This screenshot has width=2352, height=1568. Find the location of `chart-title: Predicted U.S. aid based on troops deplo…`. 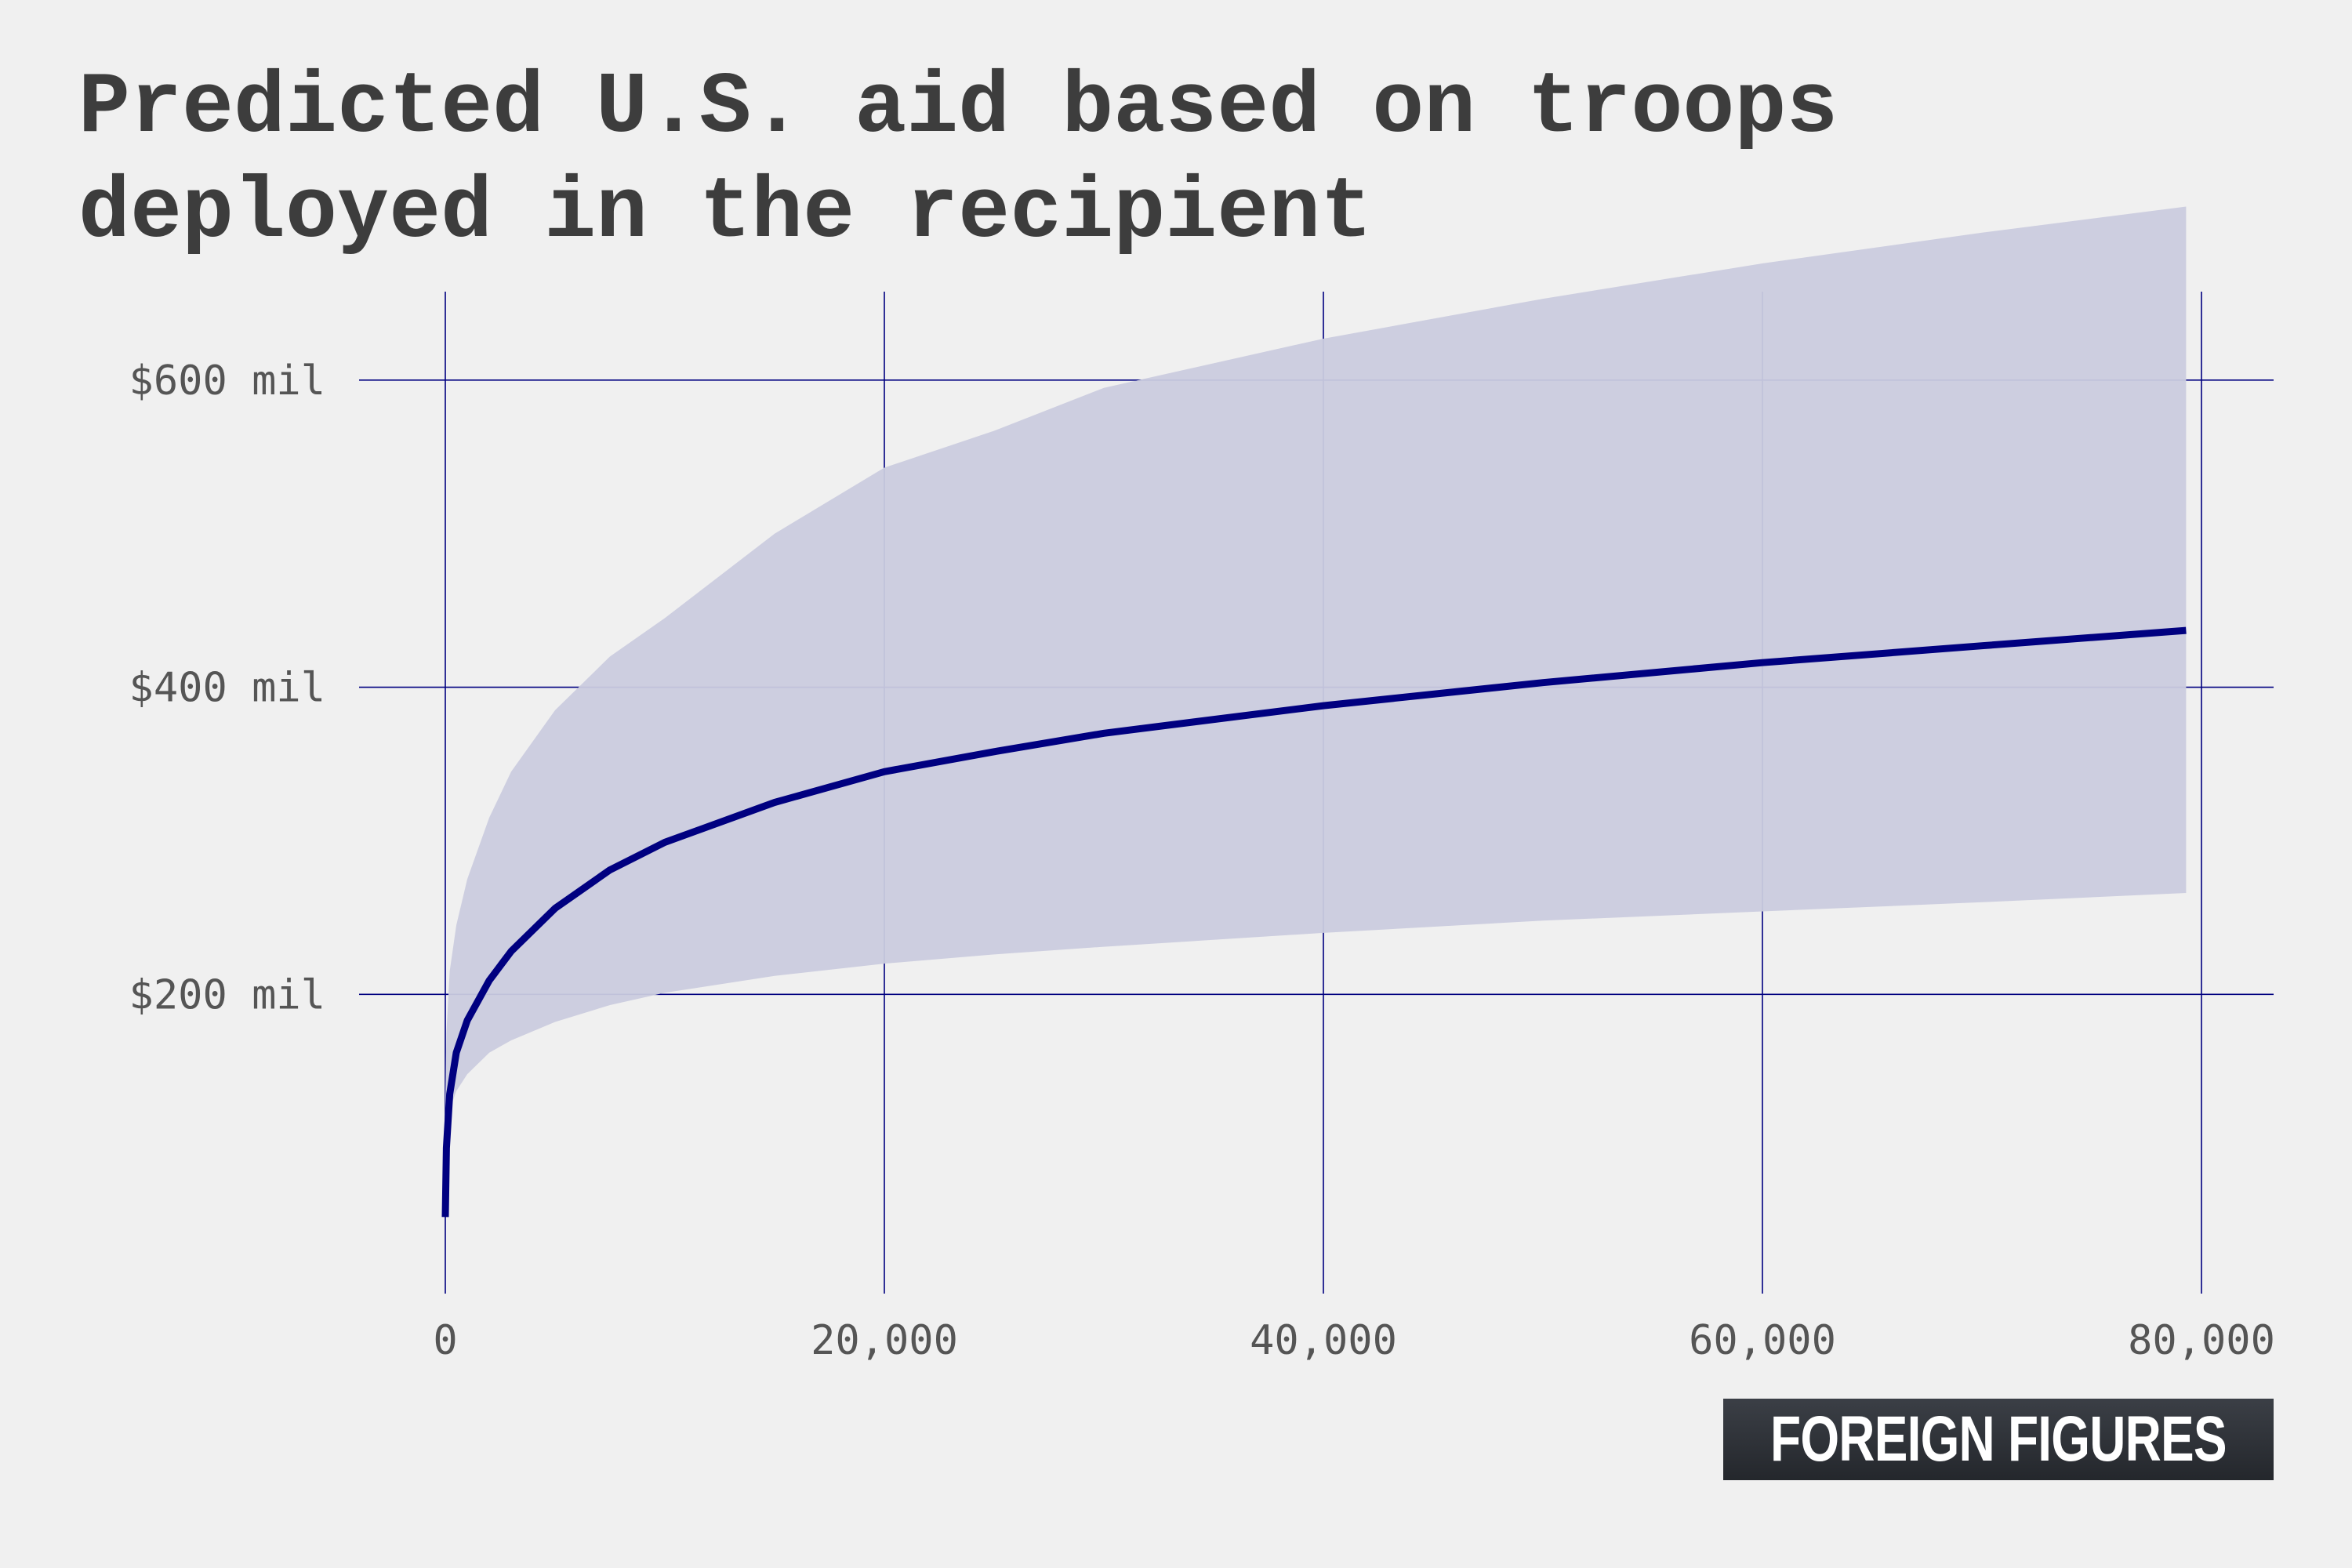

chart-title: Predicted U.S. aid based on troops deplo… is located at coordinates (958, 161).